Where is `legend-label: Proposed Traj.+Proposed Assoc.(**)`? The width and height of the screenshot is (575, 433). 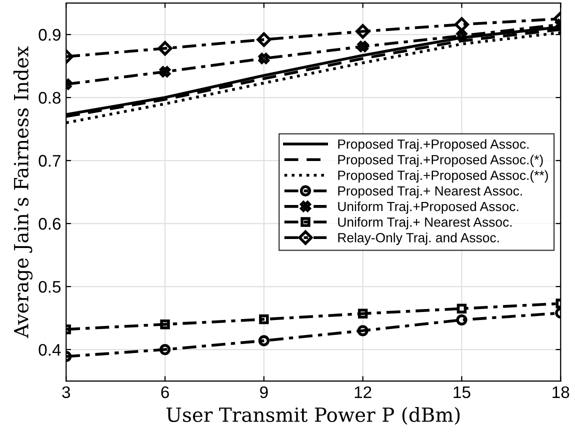
legend-label: Proposed Traj.+Proposed Assoc.(**) is located at coordinates (443, 176).